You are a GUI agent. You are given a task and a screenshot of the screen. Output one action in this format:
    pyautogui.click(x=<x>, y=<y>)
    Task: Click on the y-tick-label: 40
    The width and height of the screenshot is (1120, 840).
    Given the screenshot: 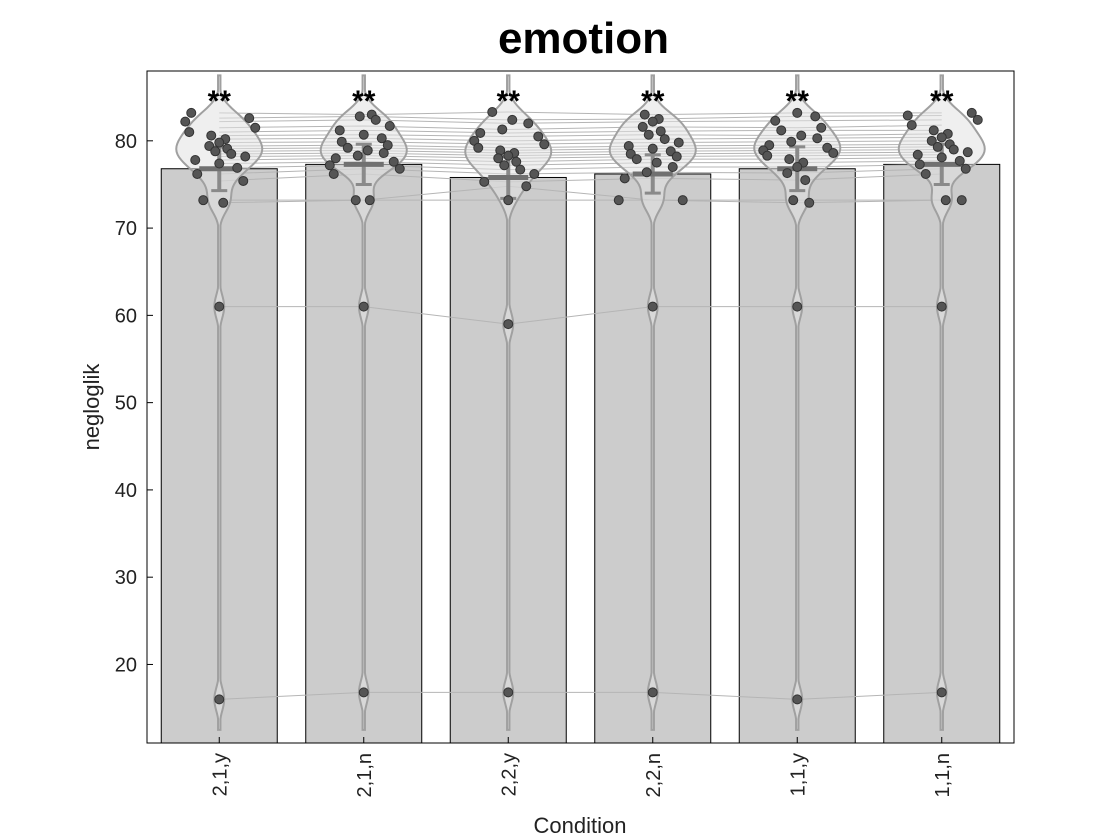 What is the action you would take?
    pyautogui.click(x=126, y=491)
    